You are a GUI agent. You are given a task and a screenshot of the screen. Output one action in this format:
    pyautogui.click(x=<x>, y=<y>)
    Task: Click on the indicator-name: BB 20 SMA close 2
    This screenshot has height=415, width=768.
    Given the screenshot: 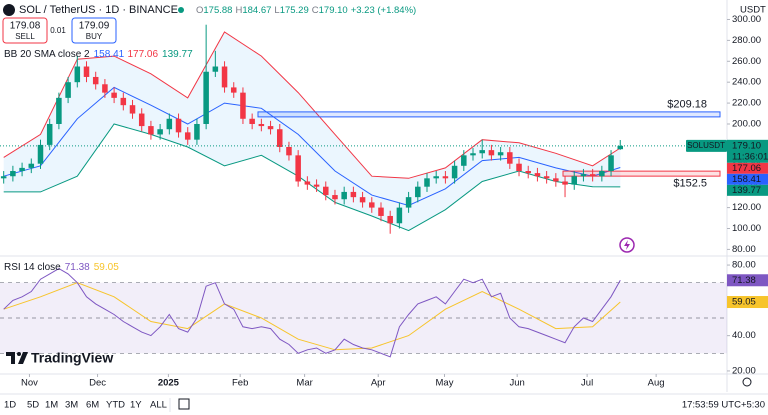 What is the action you would take?
    pyautogui.click(x=47, y=54)
    